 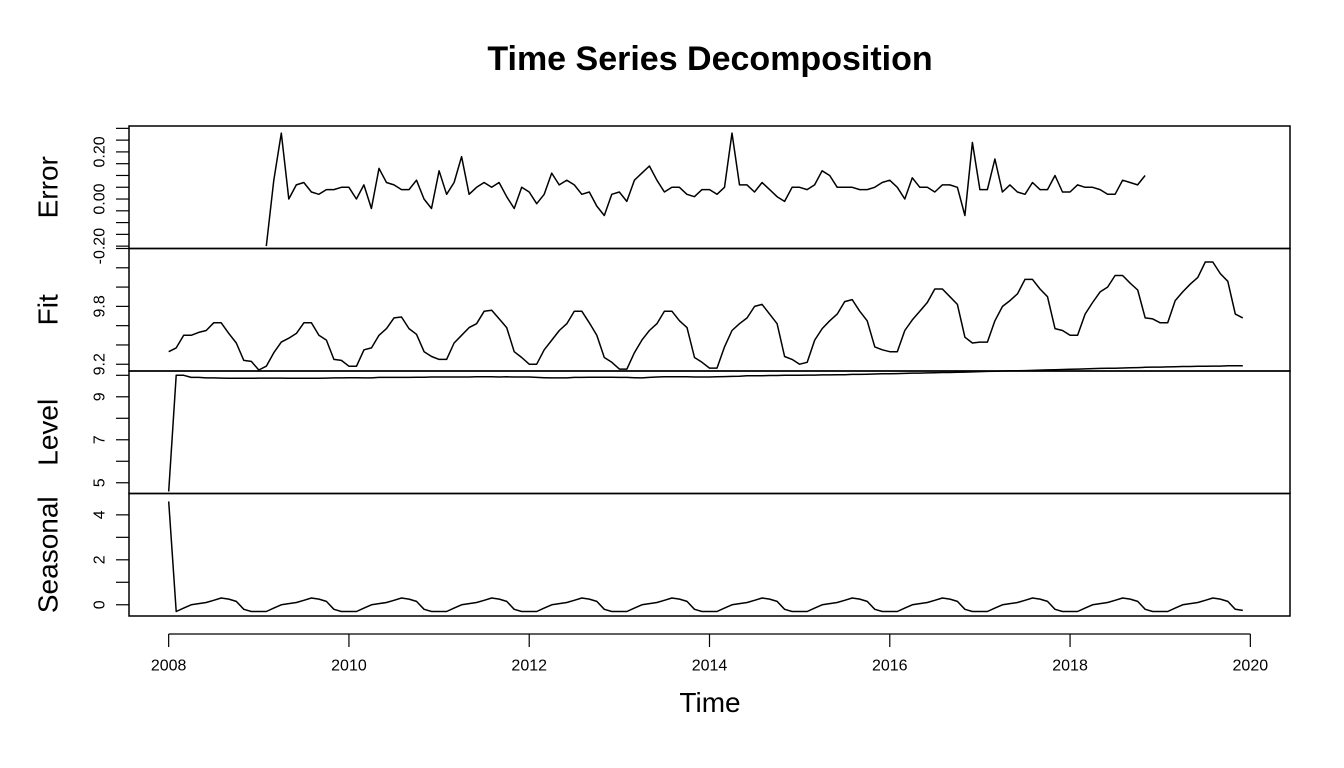 What do you see at coordinates (705, 428) in the screenshot?
I see `level-series-line` at bounding box center [705, 428].